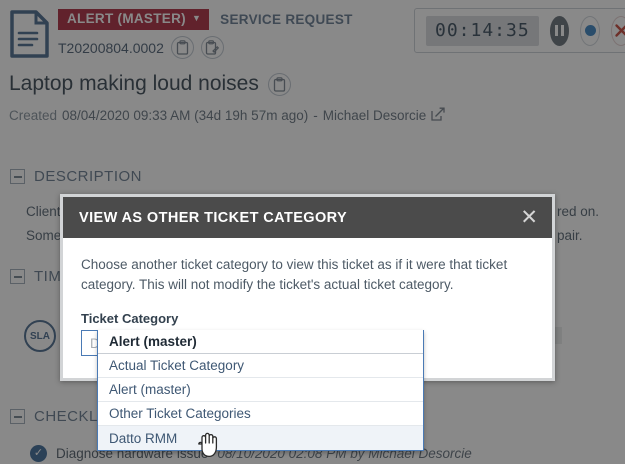 The height and width of the screenshot is (464, 625). I want to click on dropdown-current-value: Alert (master), so click(260, 342).